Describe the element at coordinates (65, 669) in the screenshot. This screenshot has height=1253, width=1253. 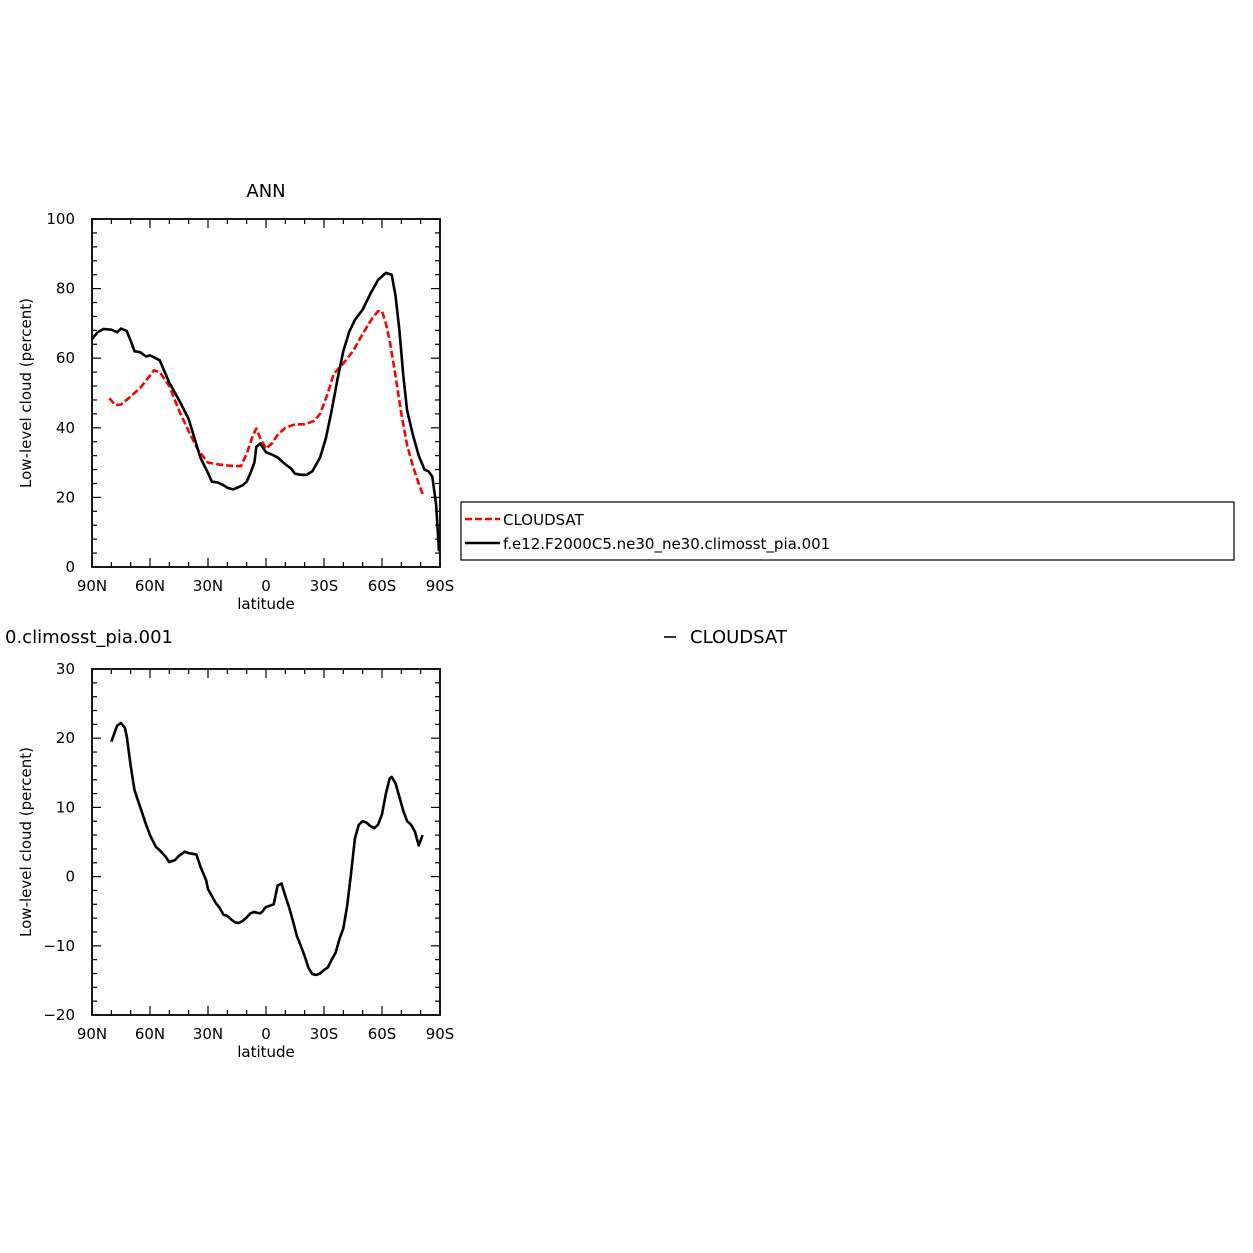
I see `y-tick-label: 30` at that location.